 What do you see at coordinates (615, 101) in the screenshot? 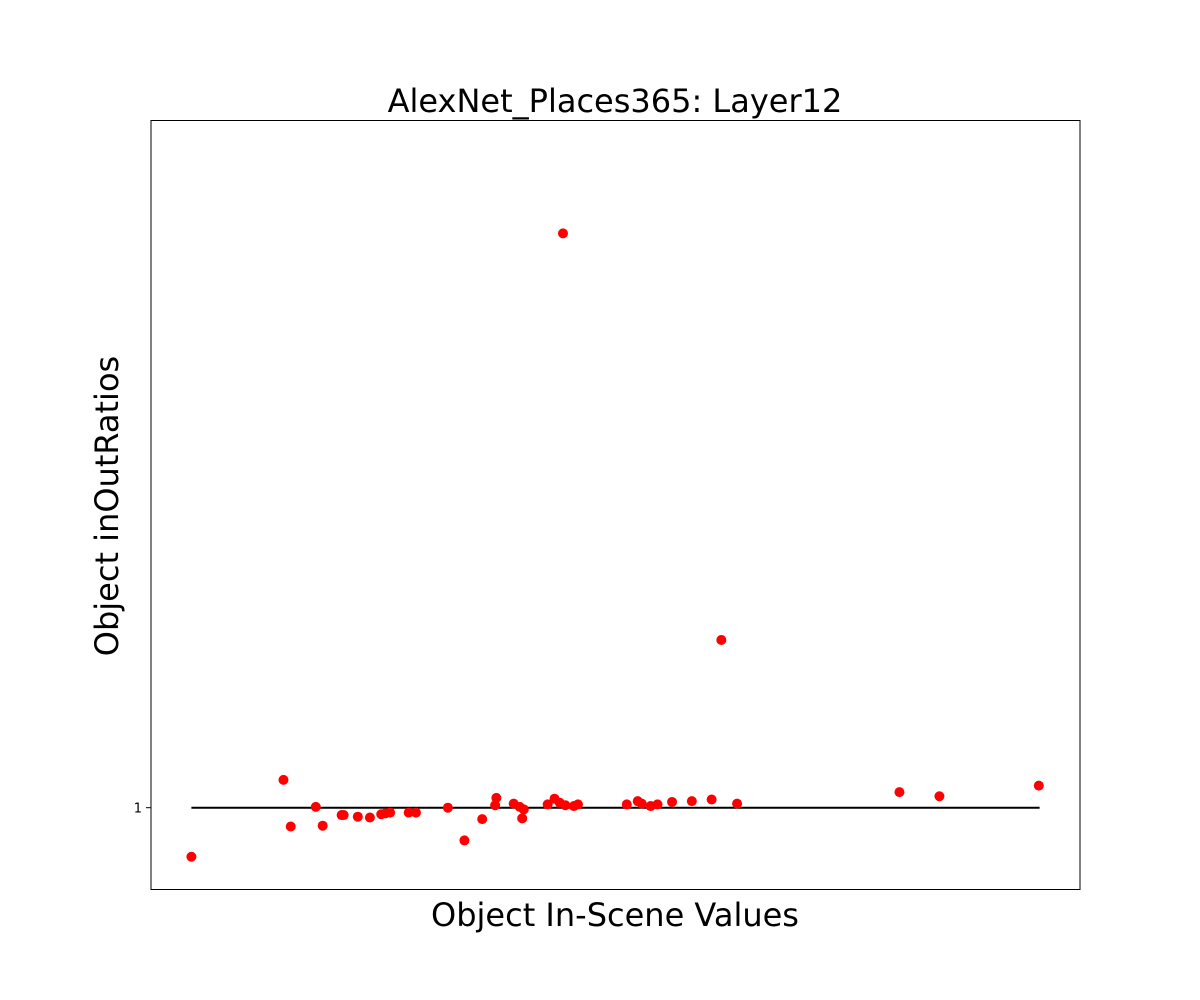
I see `chart-title: AlexNet_Places365: Layer12` at bounding box center [615, 101].